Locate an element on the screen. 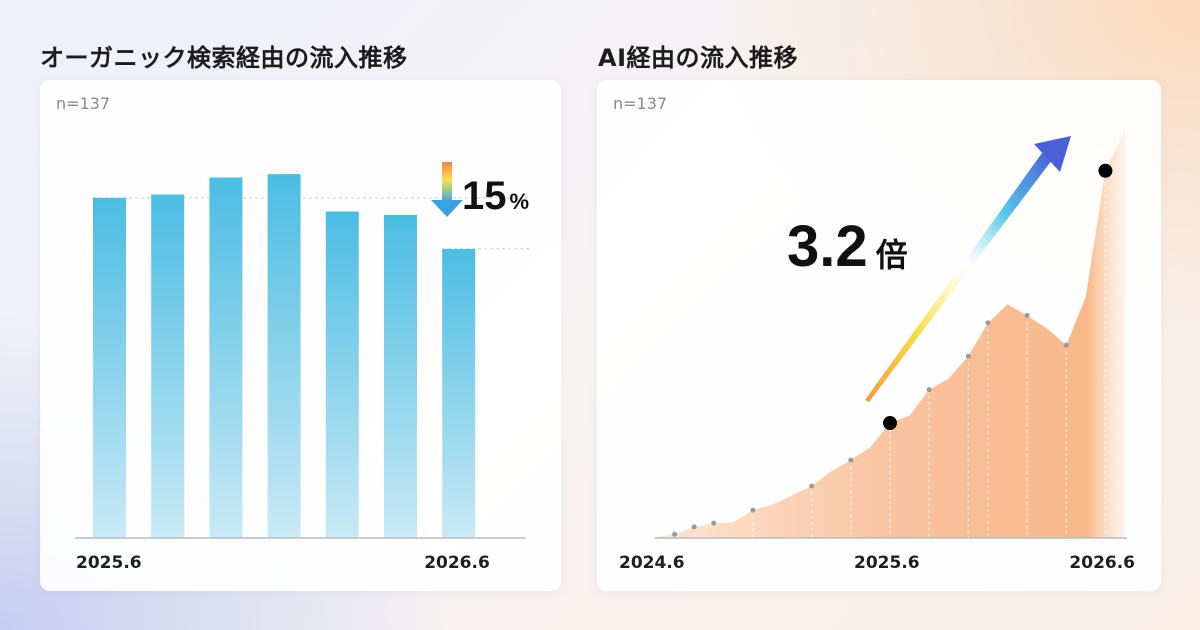  x-tick-label-end: 2026.6 is located at coordinates (457, 563).